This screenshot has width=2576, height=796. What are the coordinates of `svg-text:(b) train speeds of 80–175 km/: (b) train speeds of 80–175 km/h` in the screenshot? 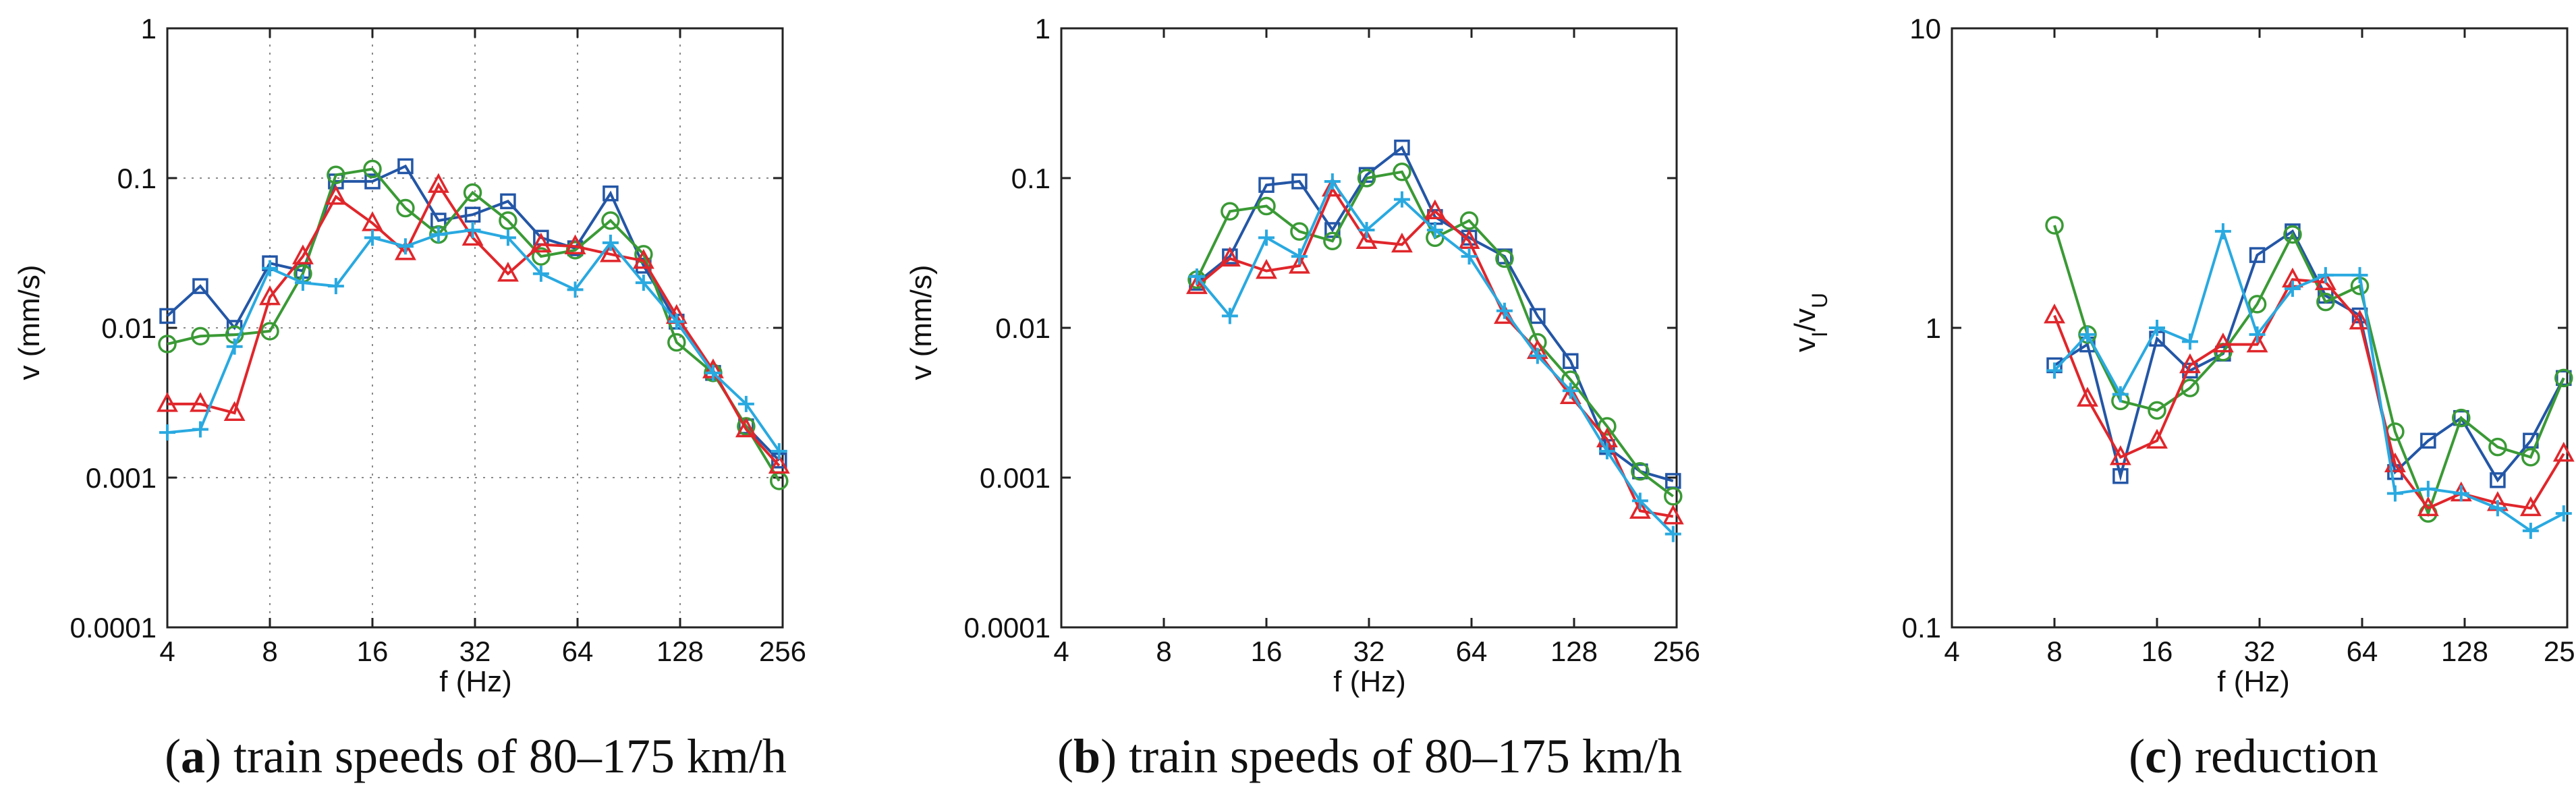 It's located at (1369, 756).